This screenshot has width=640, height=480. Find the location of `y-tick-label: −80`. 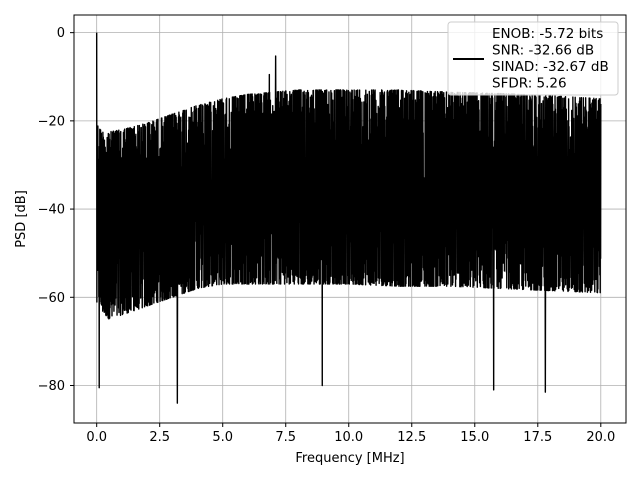

y-tick-label: −80 is located at coordinates (51, 386).